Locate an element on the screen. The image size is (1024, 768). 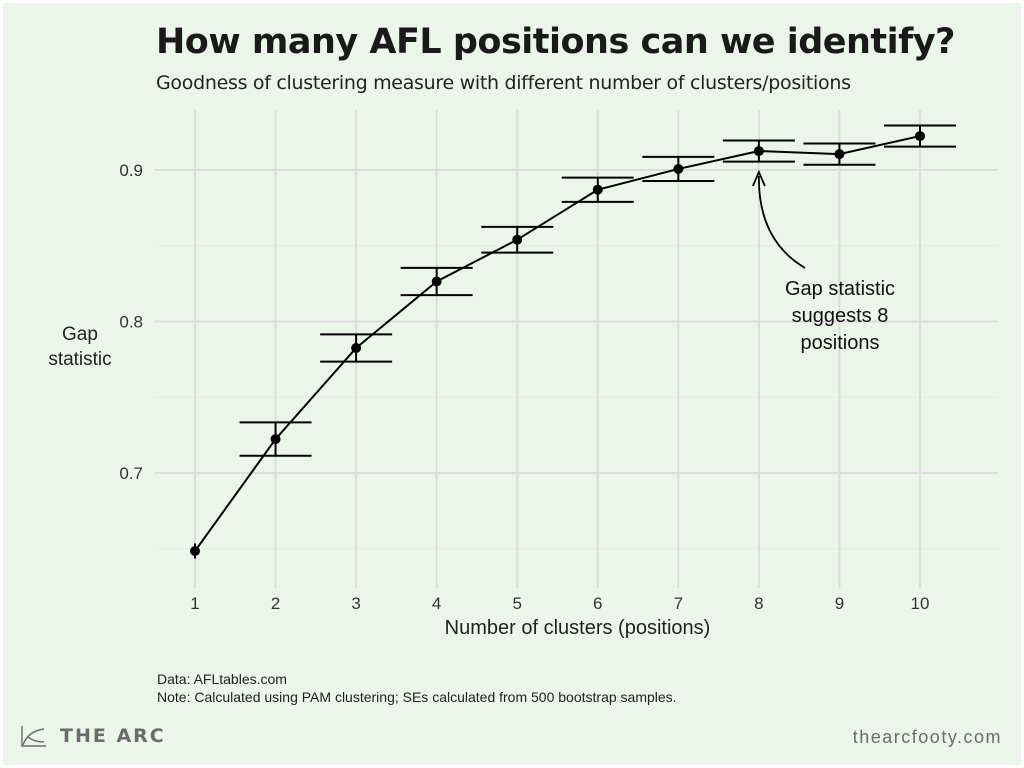
y-tick-label: 0.7 is located at coordinates (131, 473).